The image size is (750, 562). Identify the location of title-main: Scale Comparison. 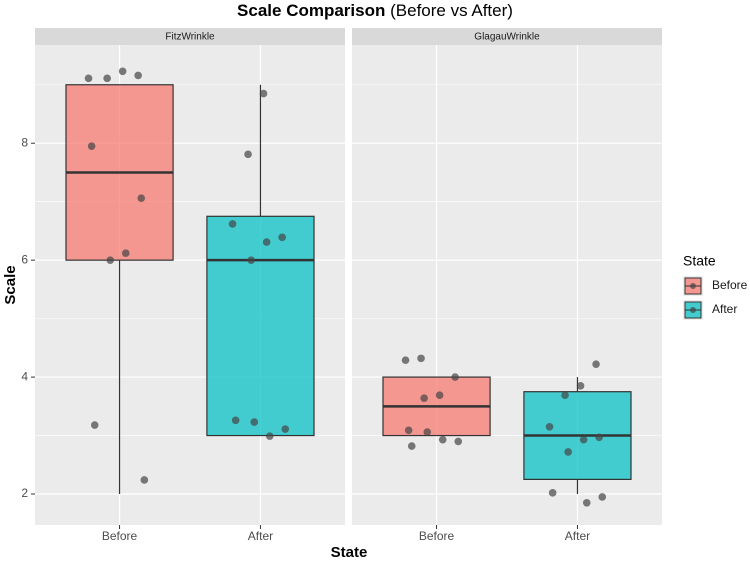
(311, 10).